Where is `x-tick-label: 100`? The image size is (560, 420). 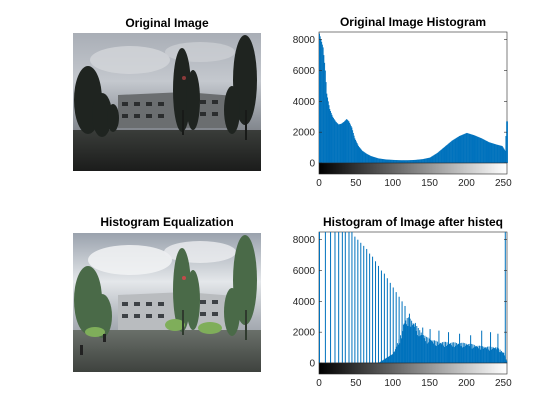
x-tick-label: 100 is located at coordinates (392, 183).